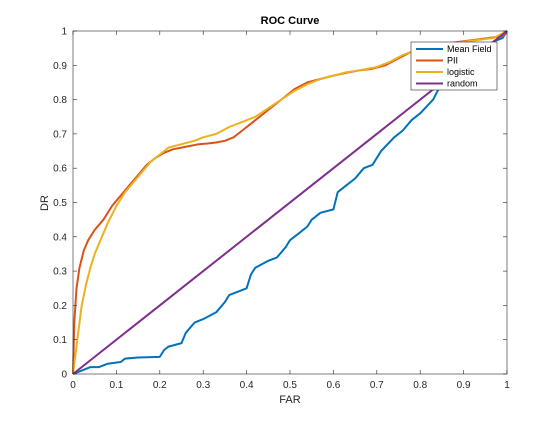 The height and width of the screenshot is (425, 560). I want to click on x-tick-label: 0.7, so click(377, 385).